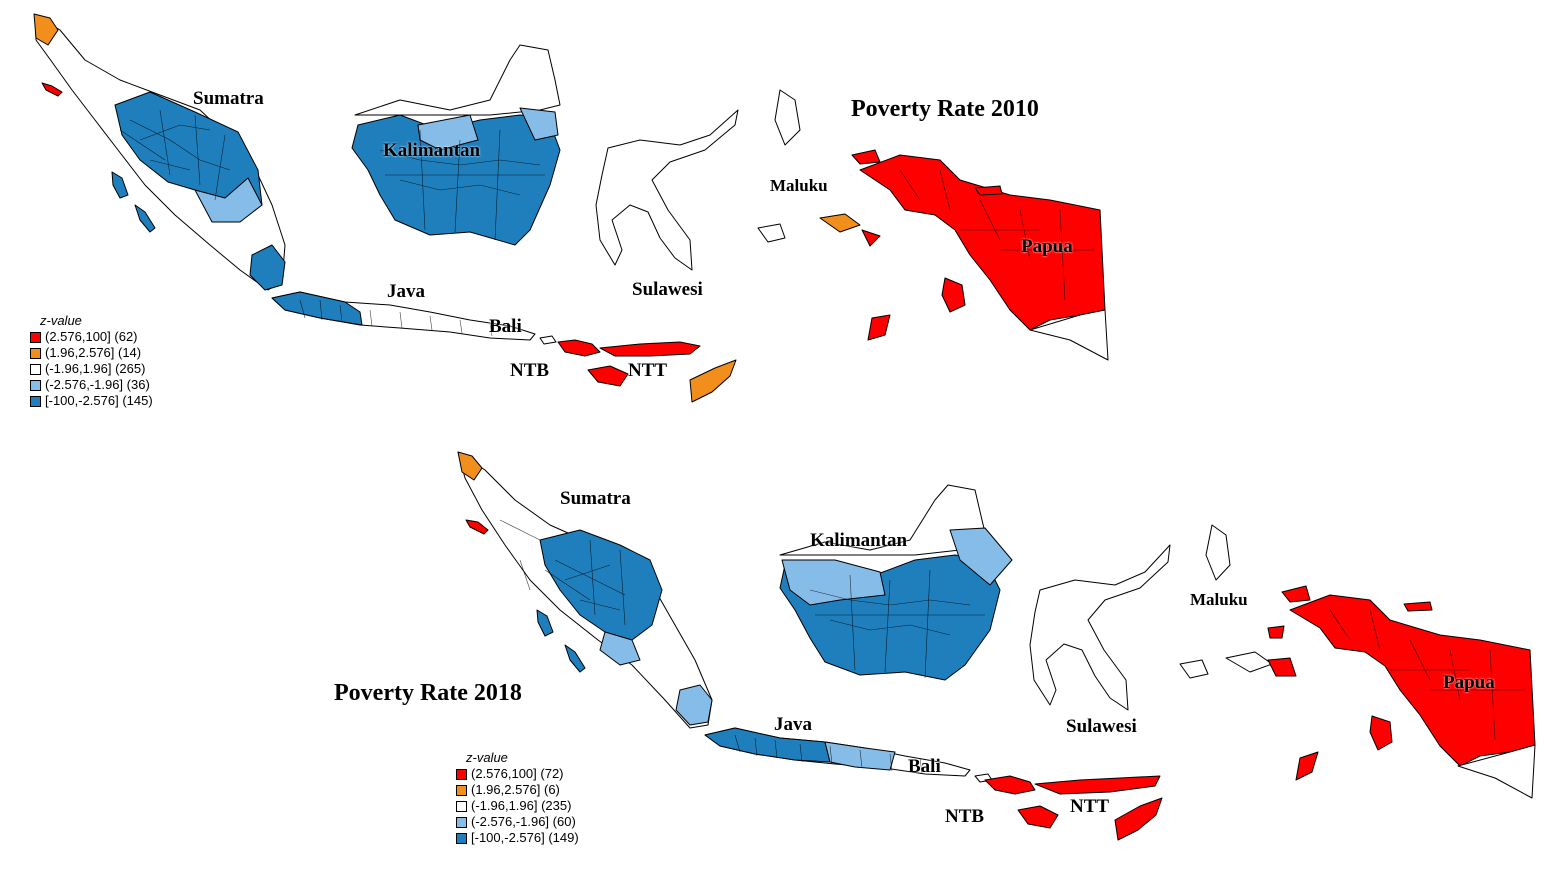  Describe the element at coordinates (99, 400) in the screenshot. I see `legend-label: [-100,-2.576] (145)` at that location.